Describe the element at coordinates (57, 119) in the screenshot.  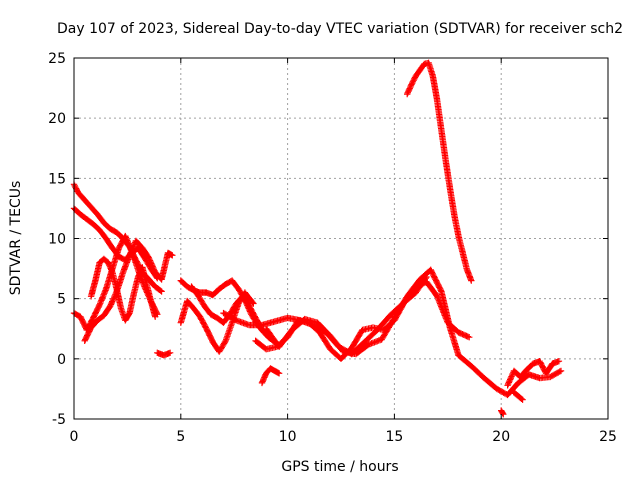
I see `y-tick-label: 20` at that location.